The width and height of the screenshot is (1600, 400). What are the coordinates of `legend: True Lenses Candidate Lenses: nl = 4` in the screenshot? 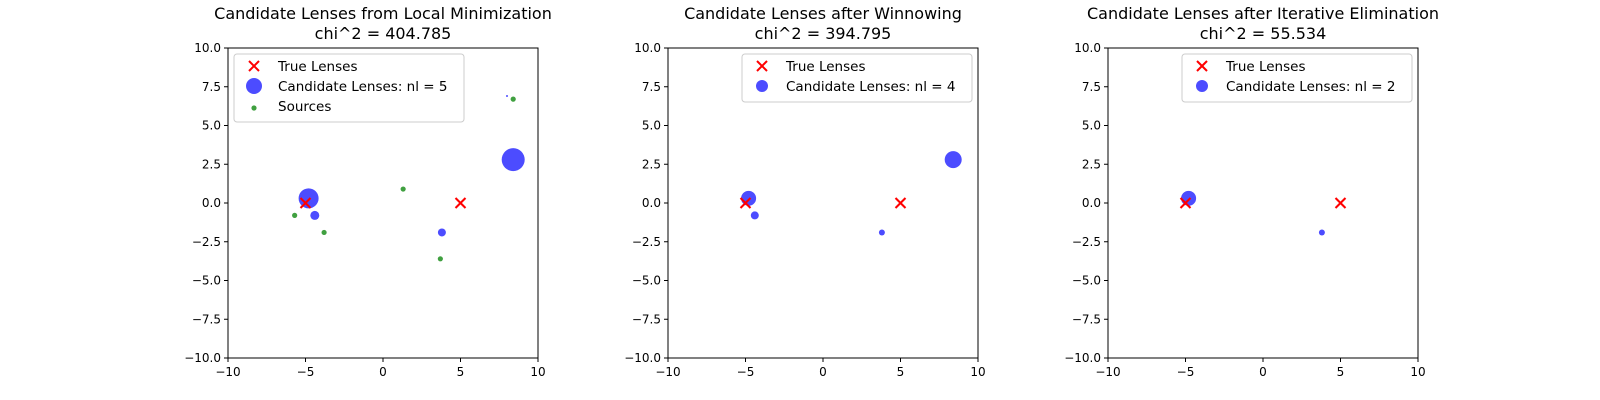 It's located at (857, 78).